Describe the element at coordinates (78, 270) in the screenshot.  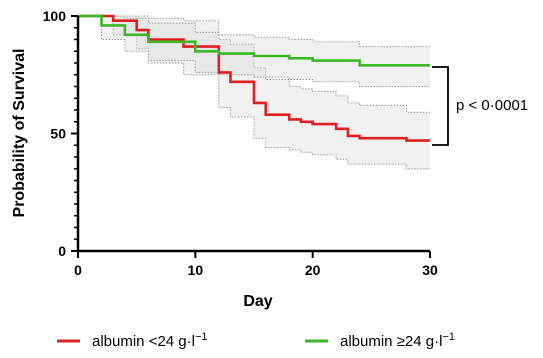
I see `x-tick-label: 0` at that location.